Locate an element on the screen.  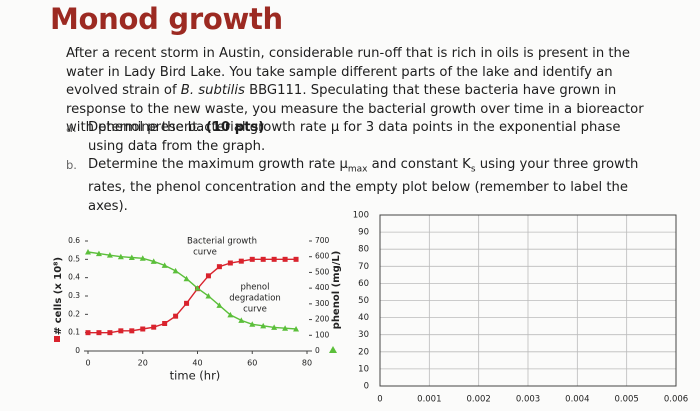
x-tick-label: 60 is located at coordinates (252, 363).